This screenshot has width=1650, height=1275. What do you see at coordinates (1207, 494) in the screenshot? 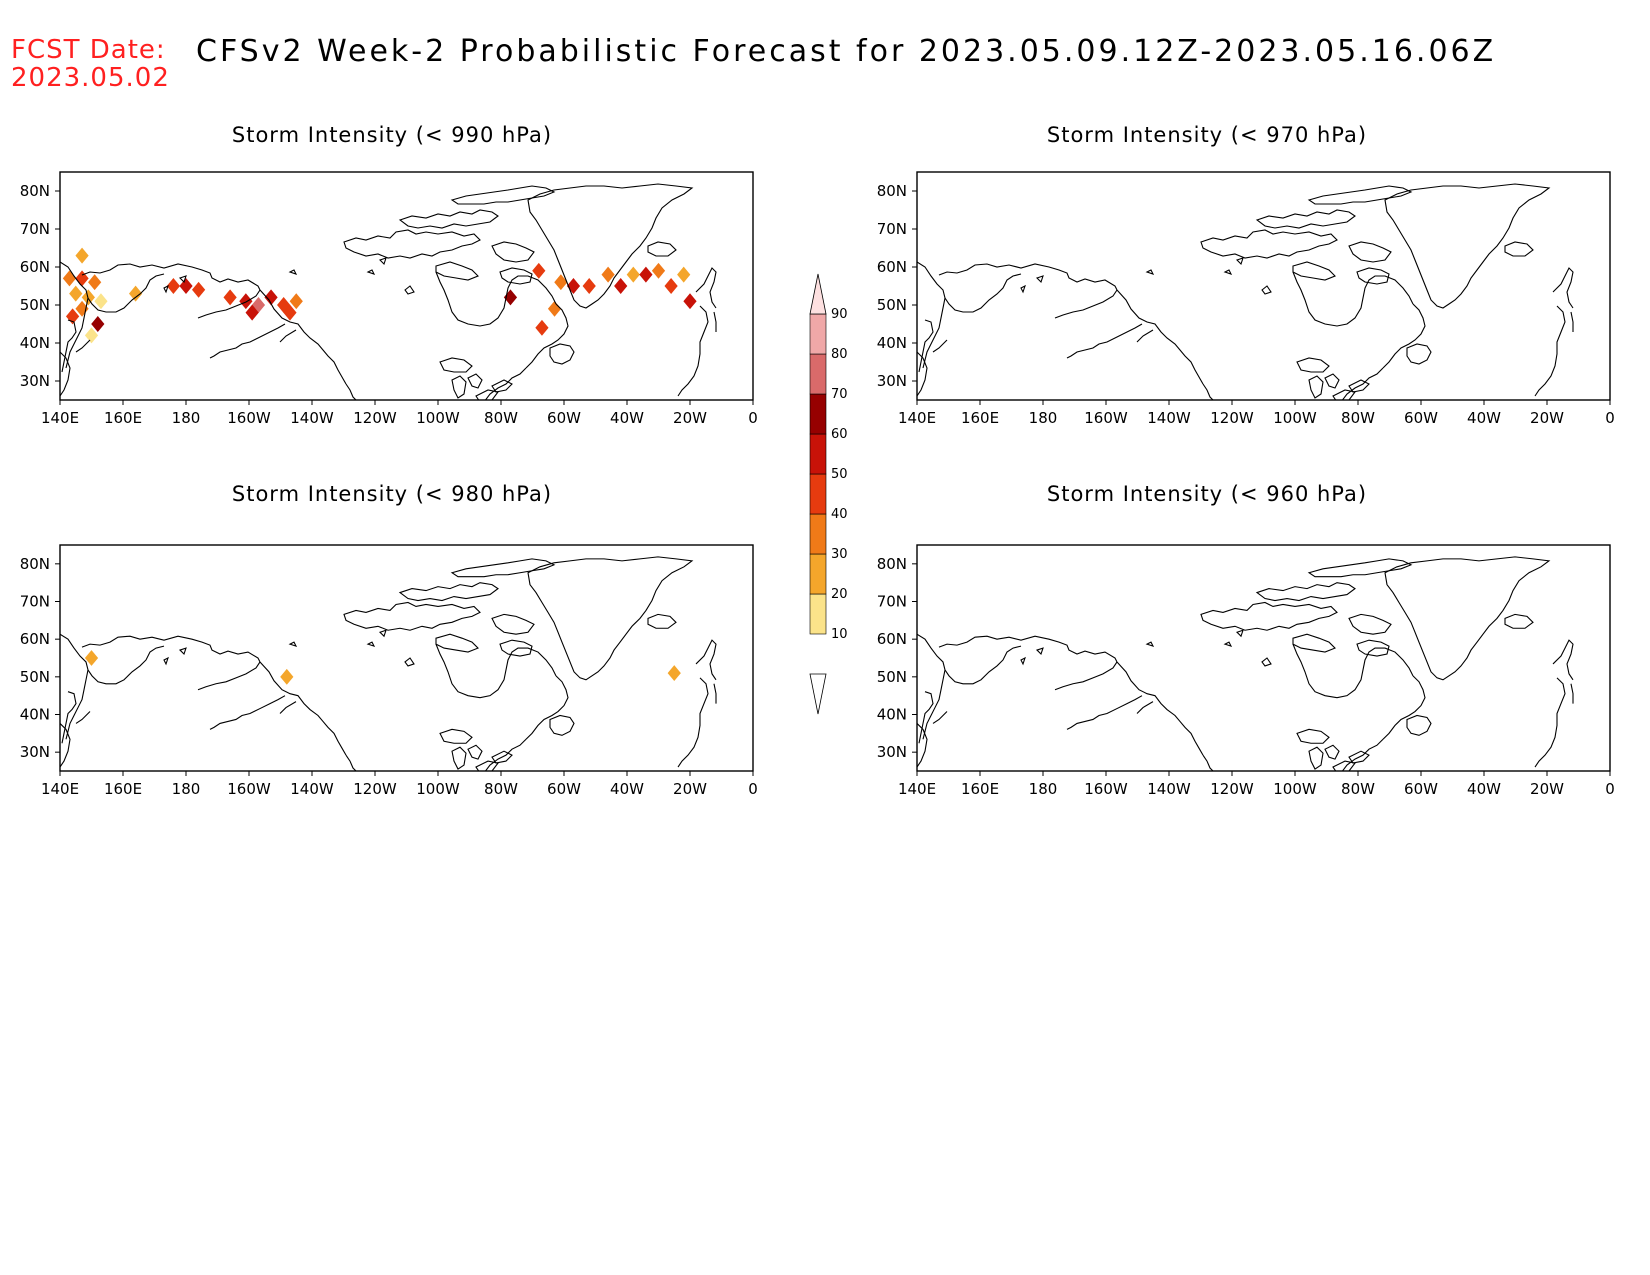
I see `panel-title-960: Storm Intensity (< 960 hPa)` at bounding box center [1207, 494].